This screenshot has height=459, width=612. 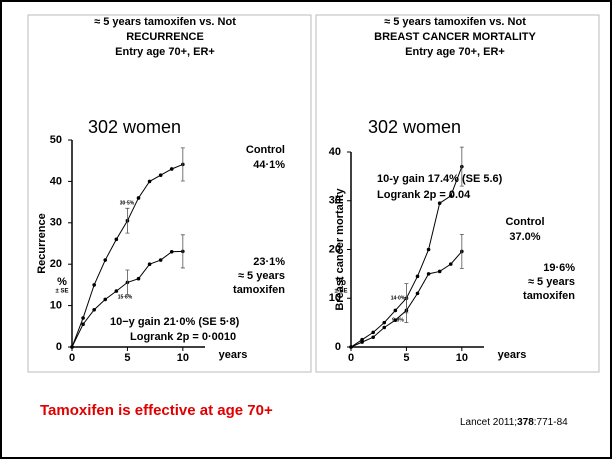 I want to click on chart-title: BREAST CANCER MORTALITY, so click(x=455, y=37).